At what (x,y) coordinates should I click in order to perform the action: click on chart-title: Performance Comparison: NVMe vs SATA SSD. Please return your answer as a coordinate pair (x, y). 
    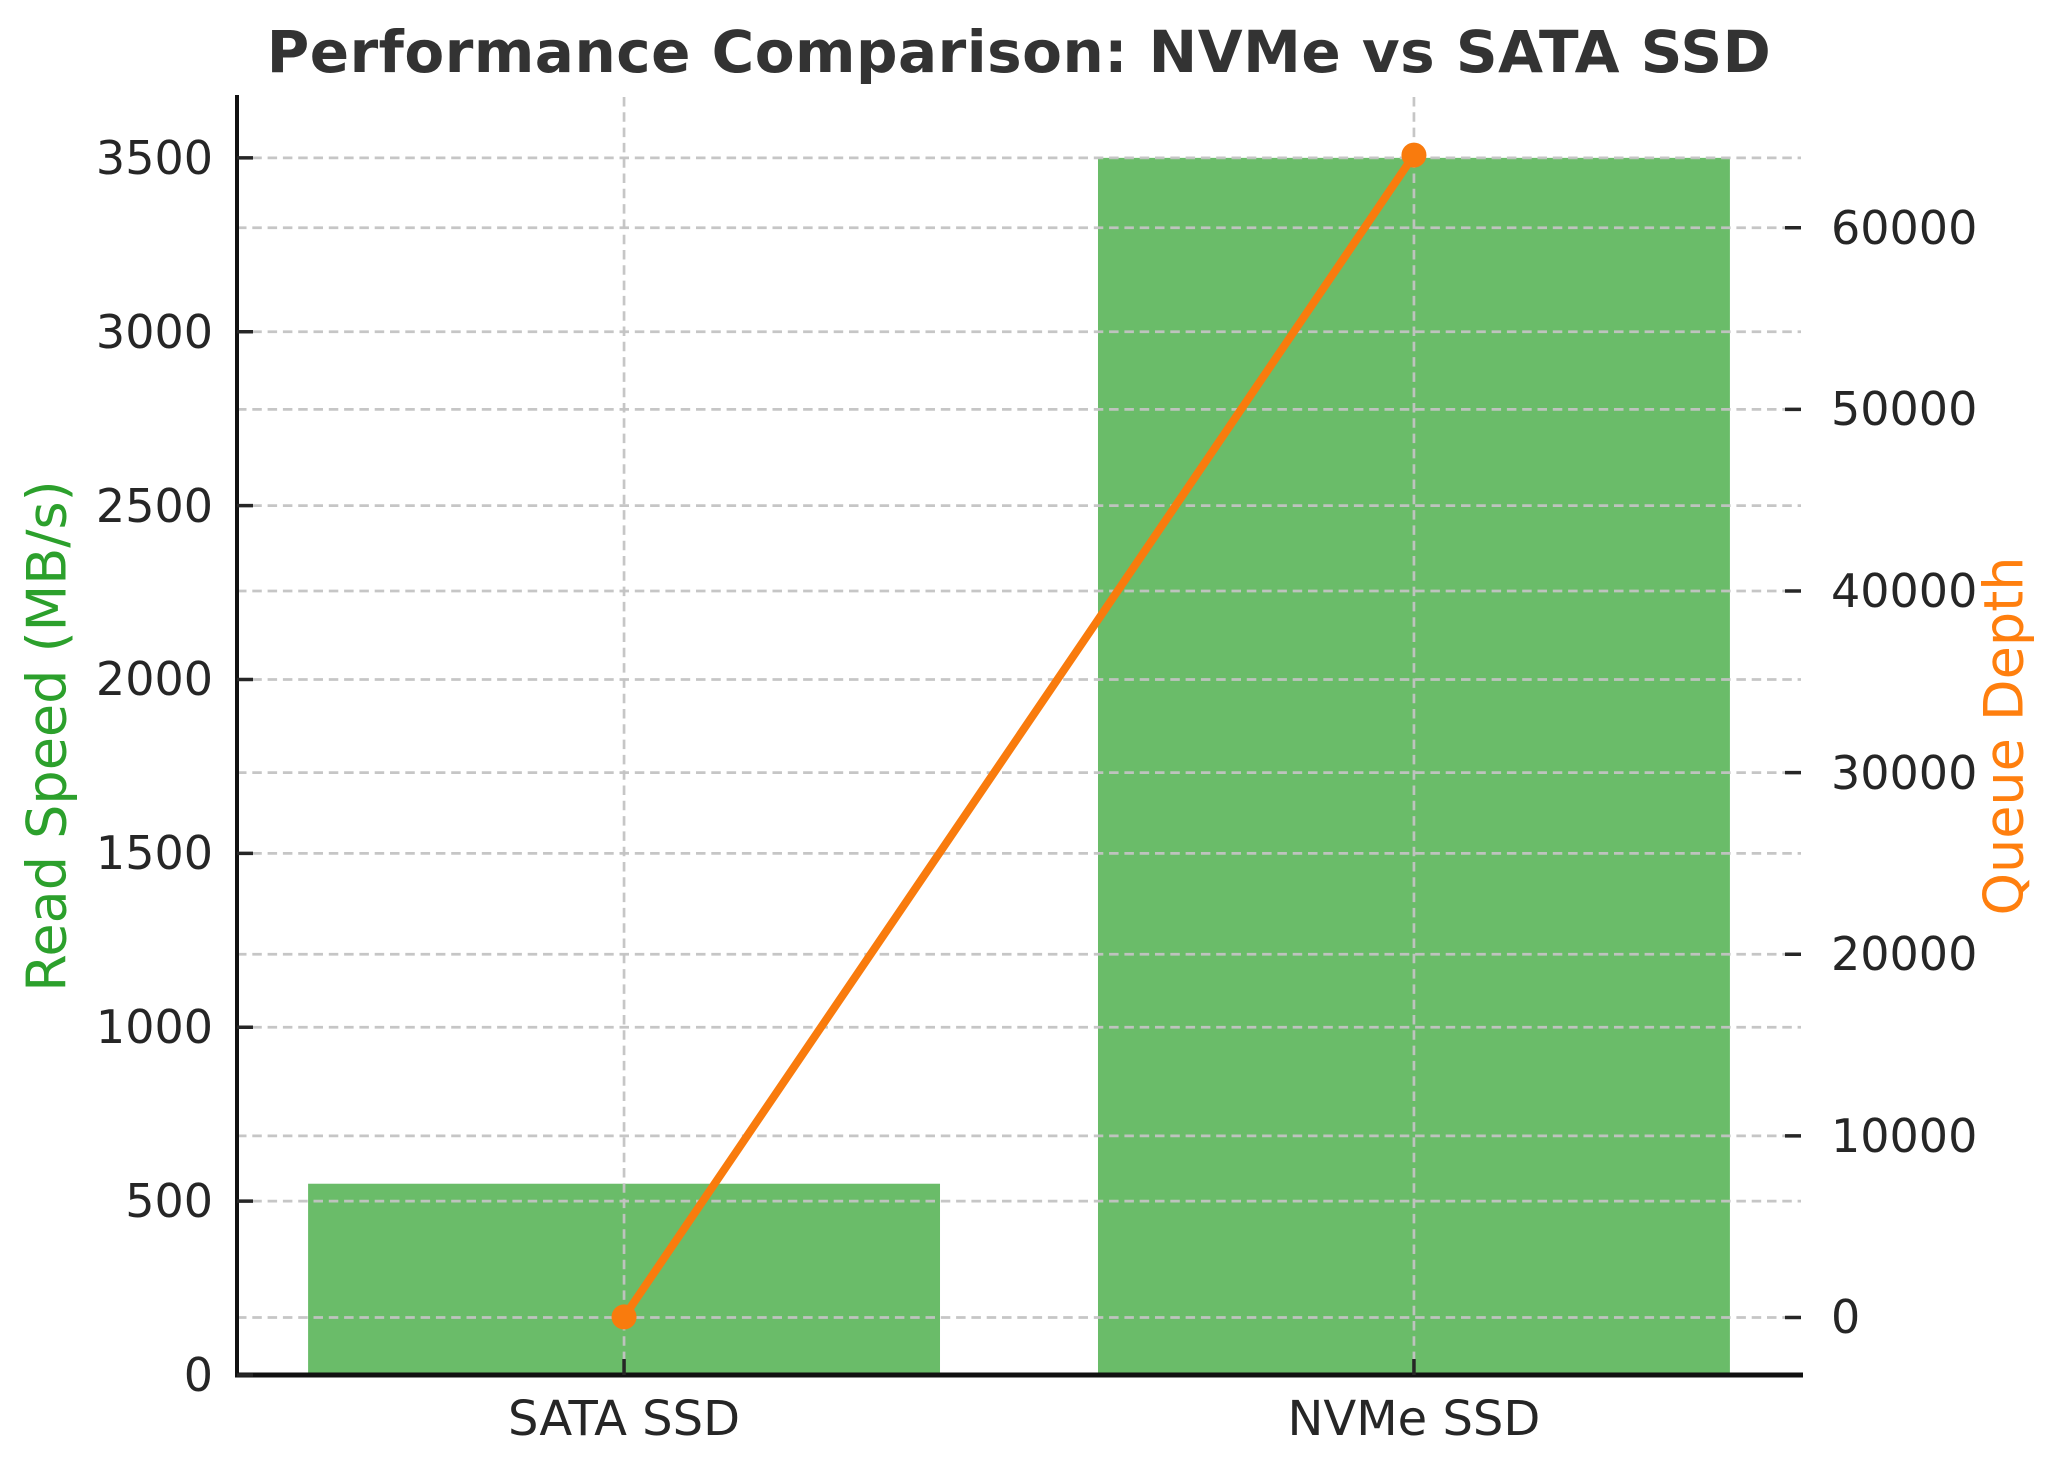
    Looking at the image, I should click on (1019, 52).